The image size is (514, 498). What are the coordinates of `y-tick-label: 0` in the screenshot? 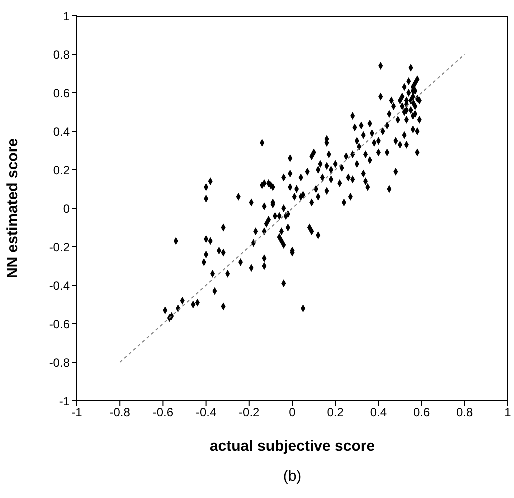 It's located at (66, 209).